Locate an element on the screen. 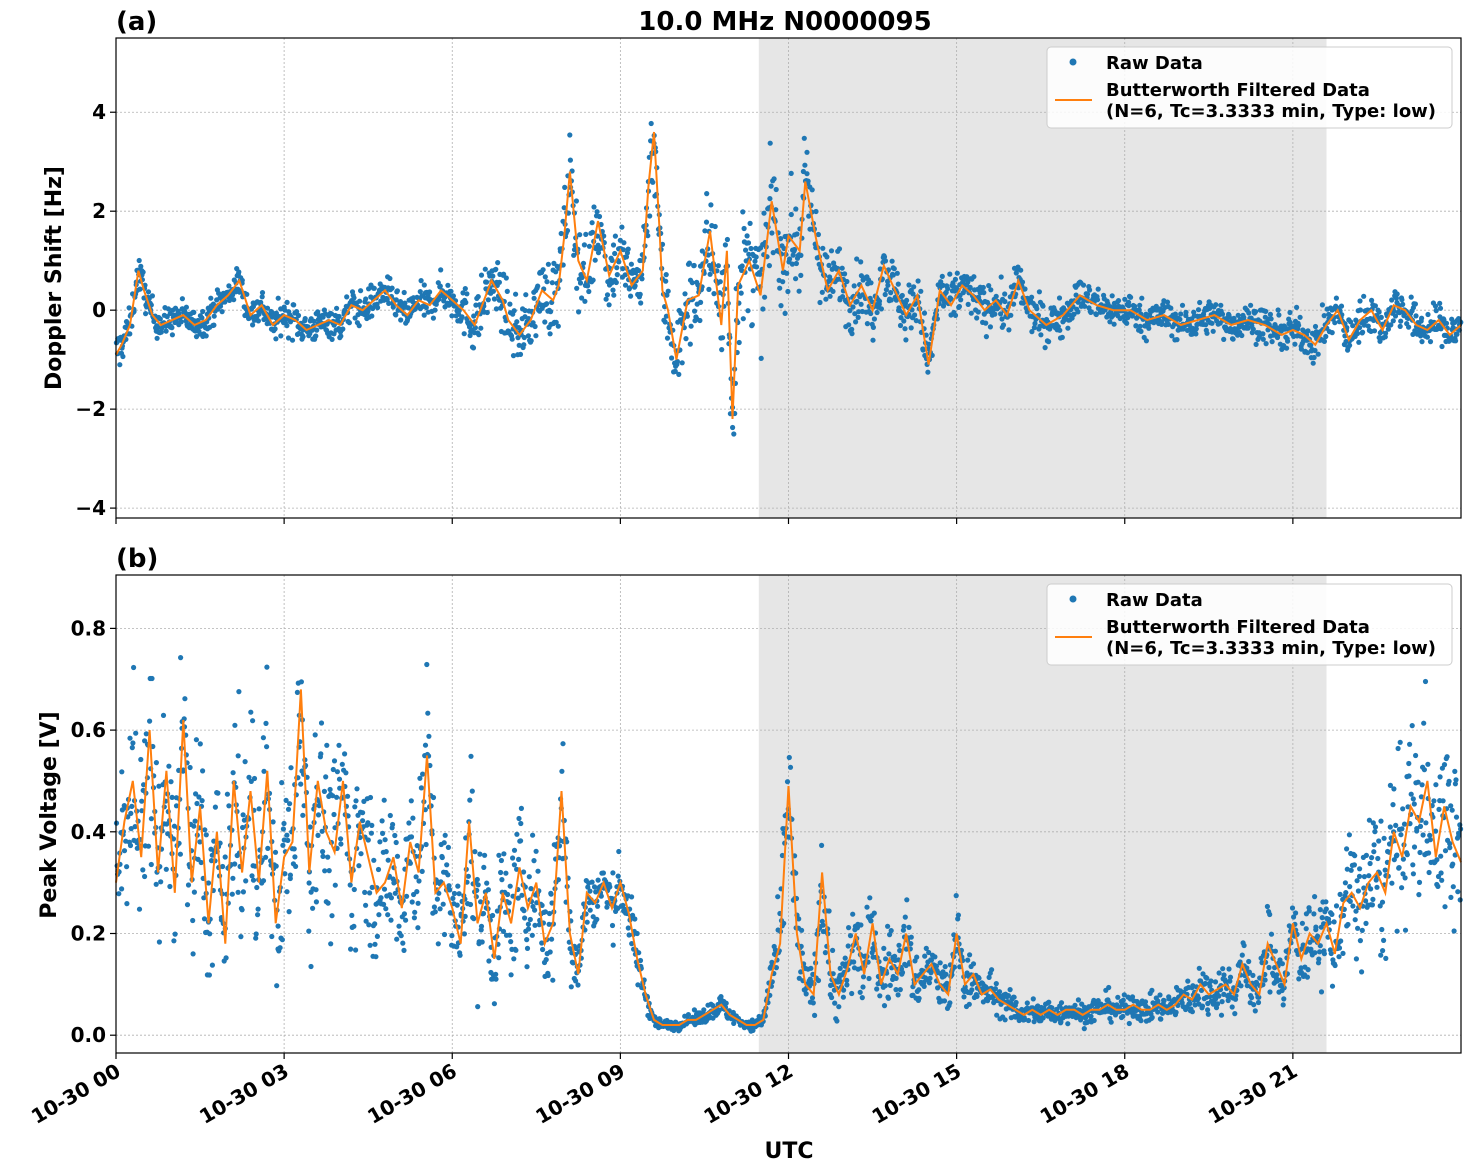 This screenshot has height=1172, width=1471. panel-b-label: (b) is located at coordinates (137, 559).